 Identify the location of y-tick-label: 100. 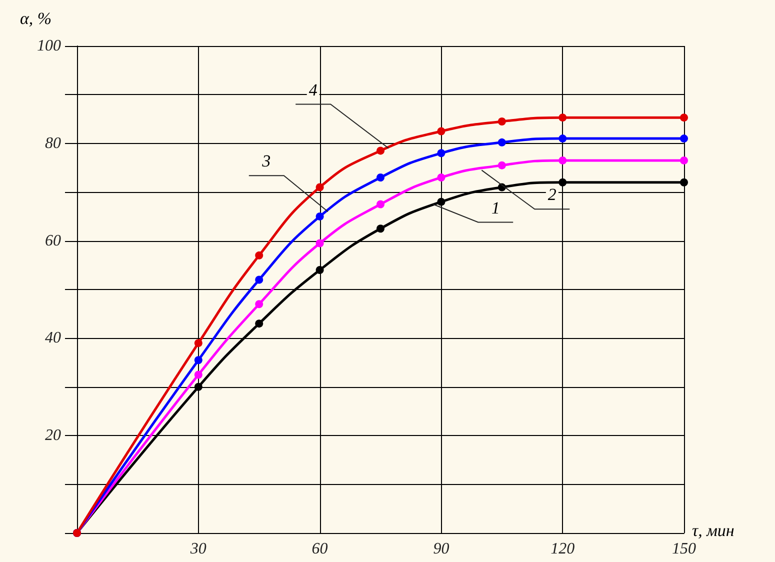
(49, 46).